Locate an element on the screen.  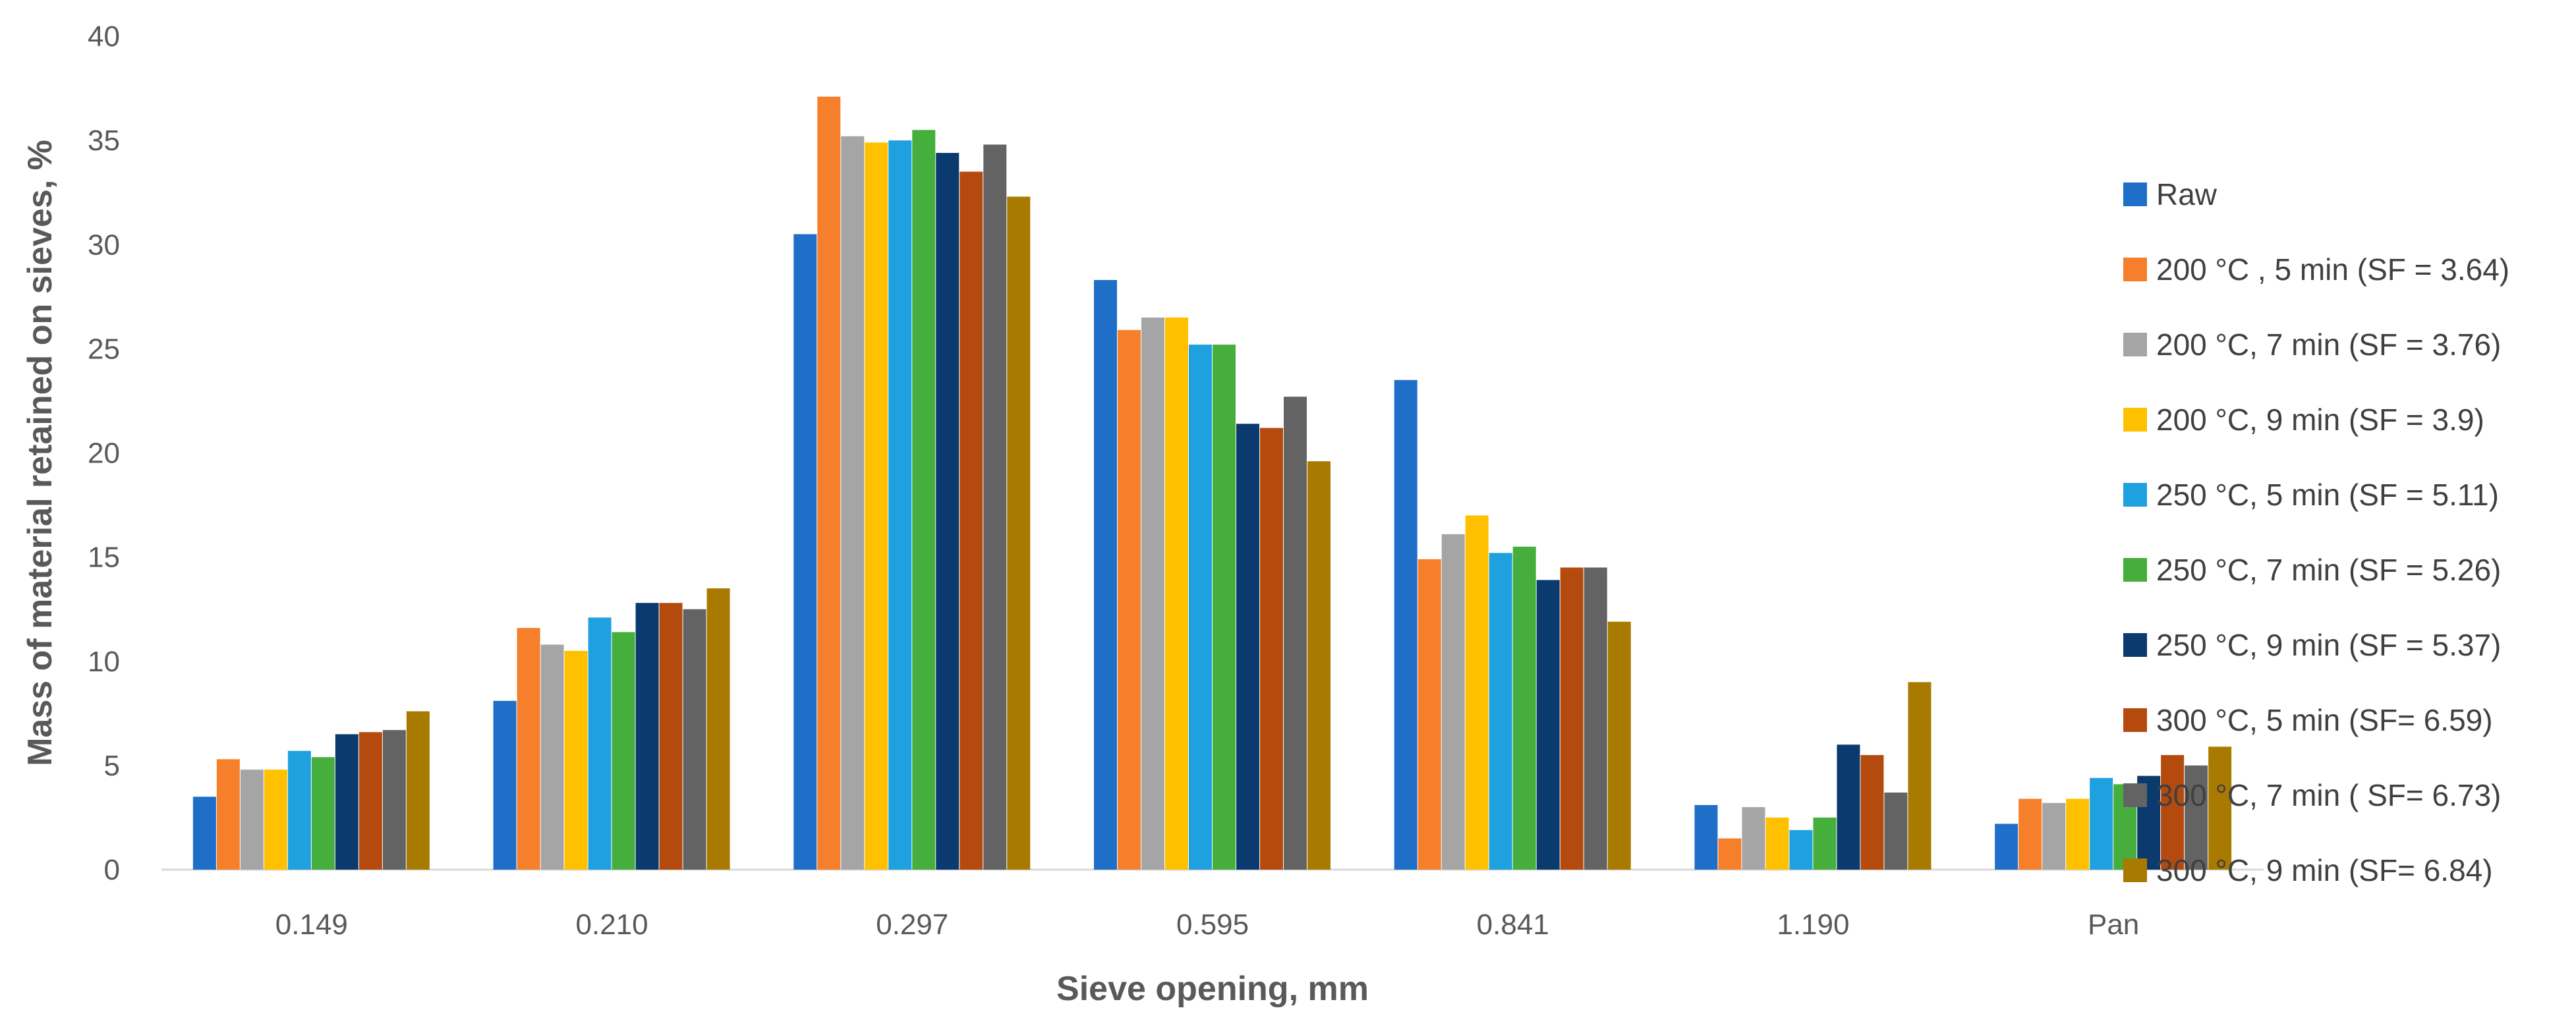
x-tick-label: 0.595 is located at coordinates (1212, 925).